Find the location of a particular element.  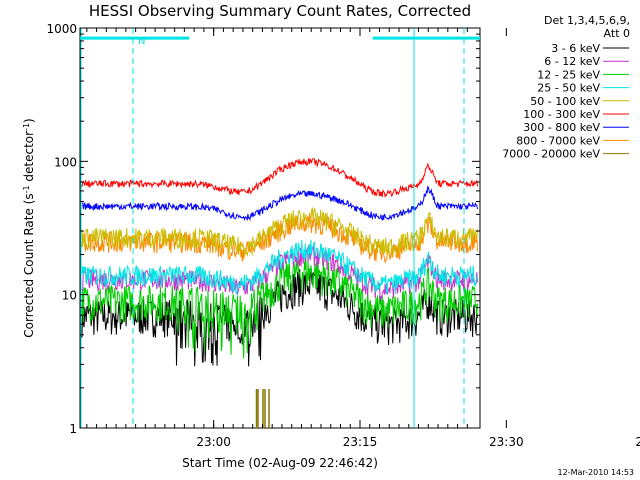

y-tick-label: 10 is located at coordinates (69, 296).